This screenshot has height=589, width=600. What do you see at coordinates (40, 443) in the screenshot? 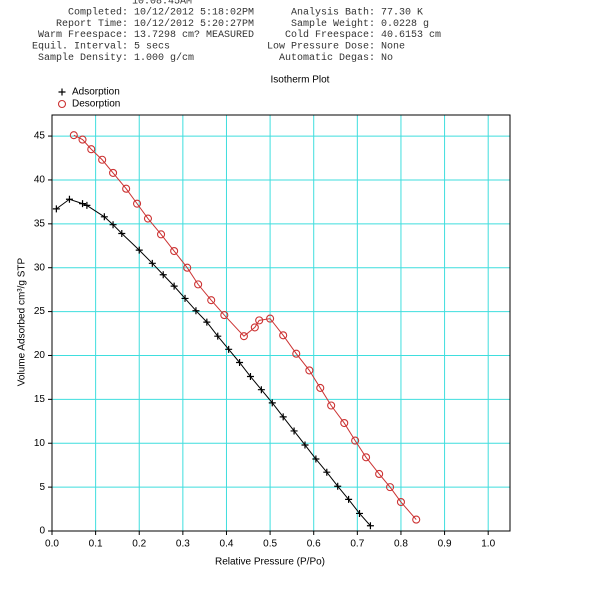
I see `y-tick-label: 10` at bounding box center [40, 443].